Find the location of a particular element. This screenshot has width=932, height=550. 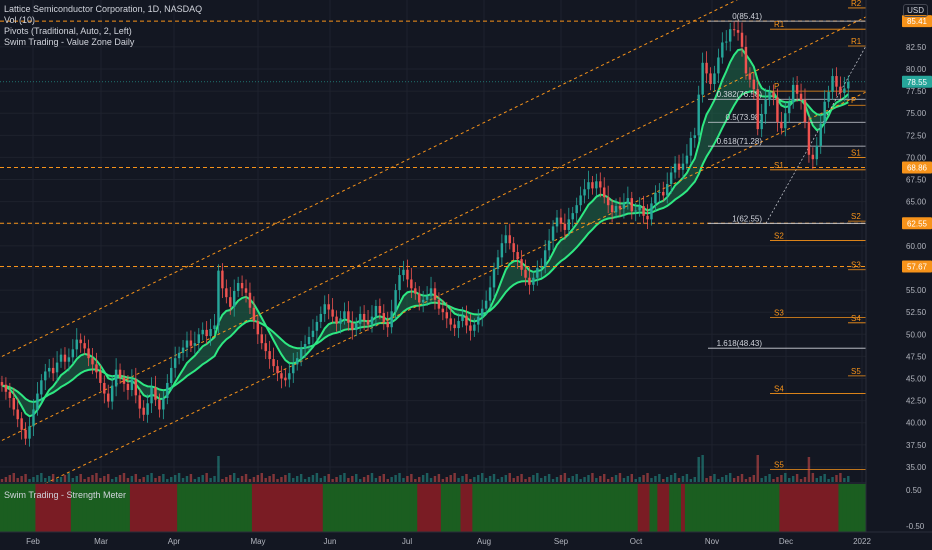

strength-meter-label: Swim Trading - Strength Meter is located at coordinates (65, 495).